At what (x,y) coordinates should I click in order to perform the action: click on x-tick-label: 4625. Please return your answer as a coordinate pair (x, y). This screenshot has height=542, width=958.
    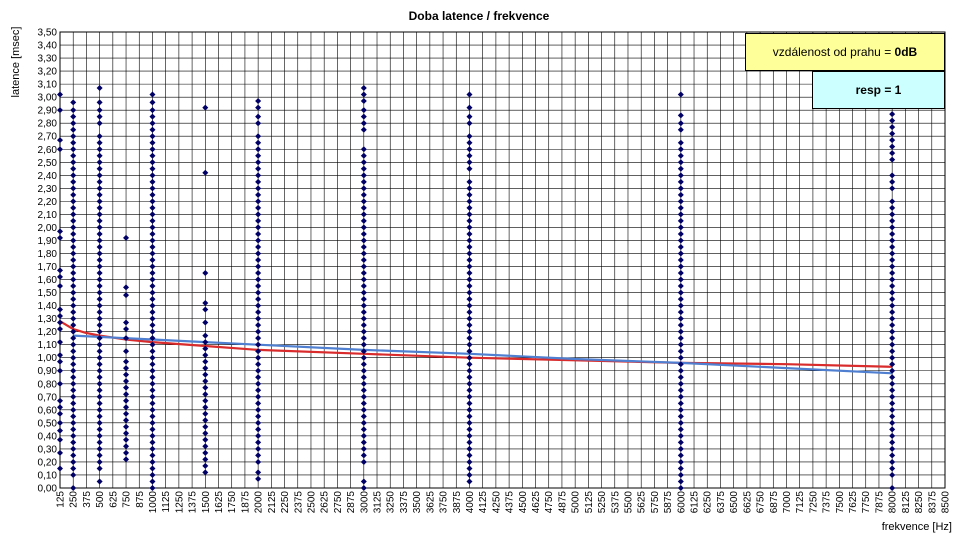
    Looking at the image, I should click on (536, 502).